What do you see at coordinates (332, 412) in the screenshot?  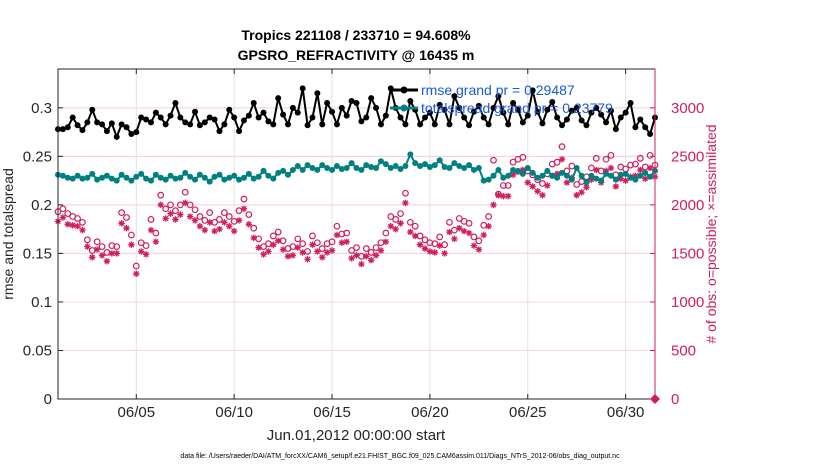 I see `x-tick-label: 06/15` at bounding box center [332, 412].